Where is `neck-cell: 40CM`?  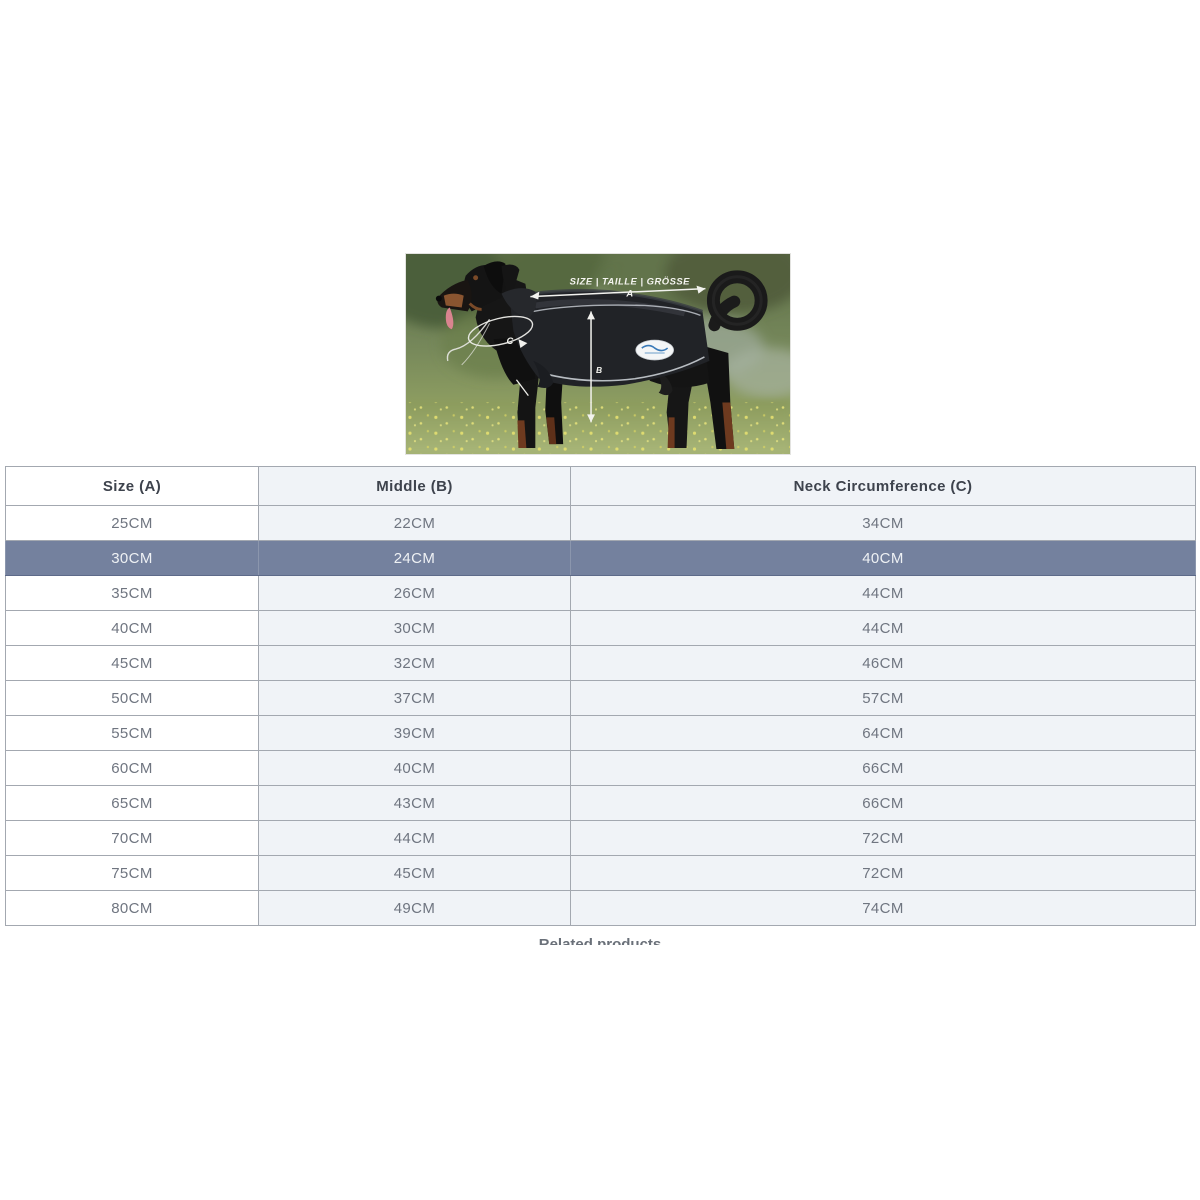 neck-cell: 40CM is located at coordinates (883, 558).